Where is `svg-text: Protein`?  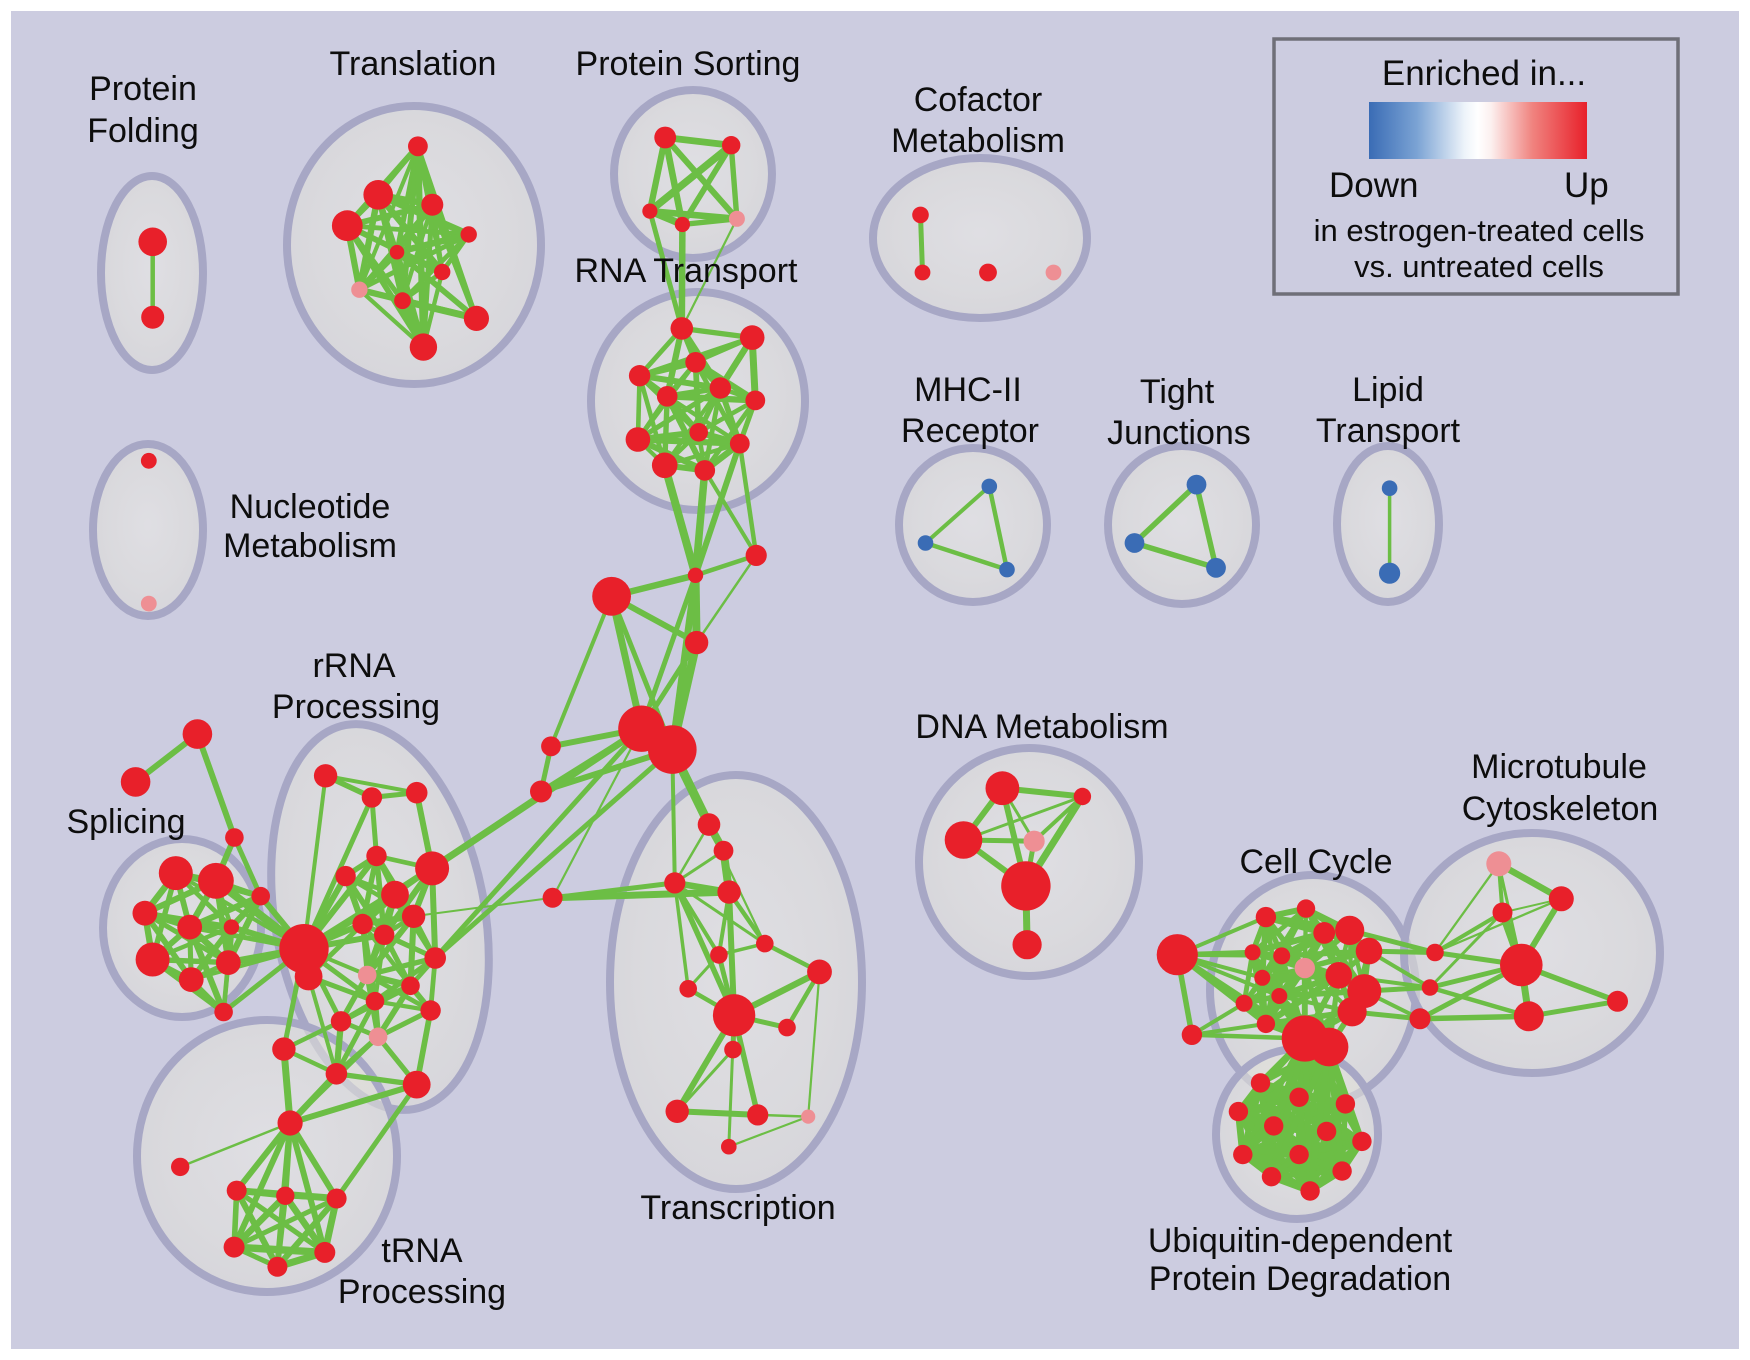
svg-text: Protein is located at coordinates (143, 89).